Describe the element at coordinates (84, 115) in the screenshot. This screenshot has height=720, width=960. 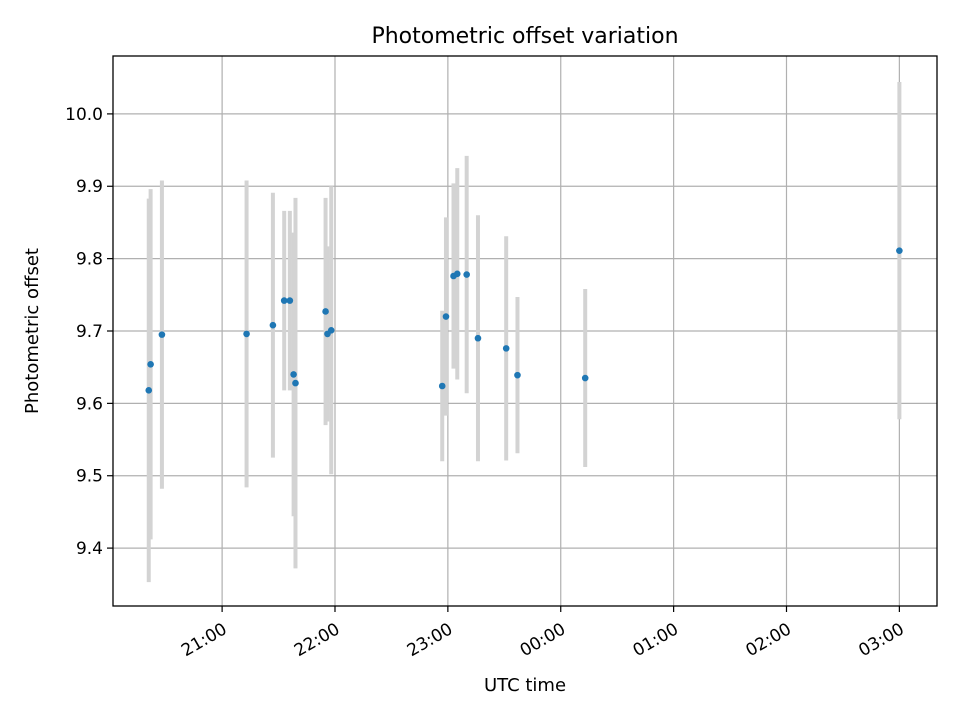
I see `y-tick-label: 10.0` at that location.